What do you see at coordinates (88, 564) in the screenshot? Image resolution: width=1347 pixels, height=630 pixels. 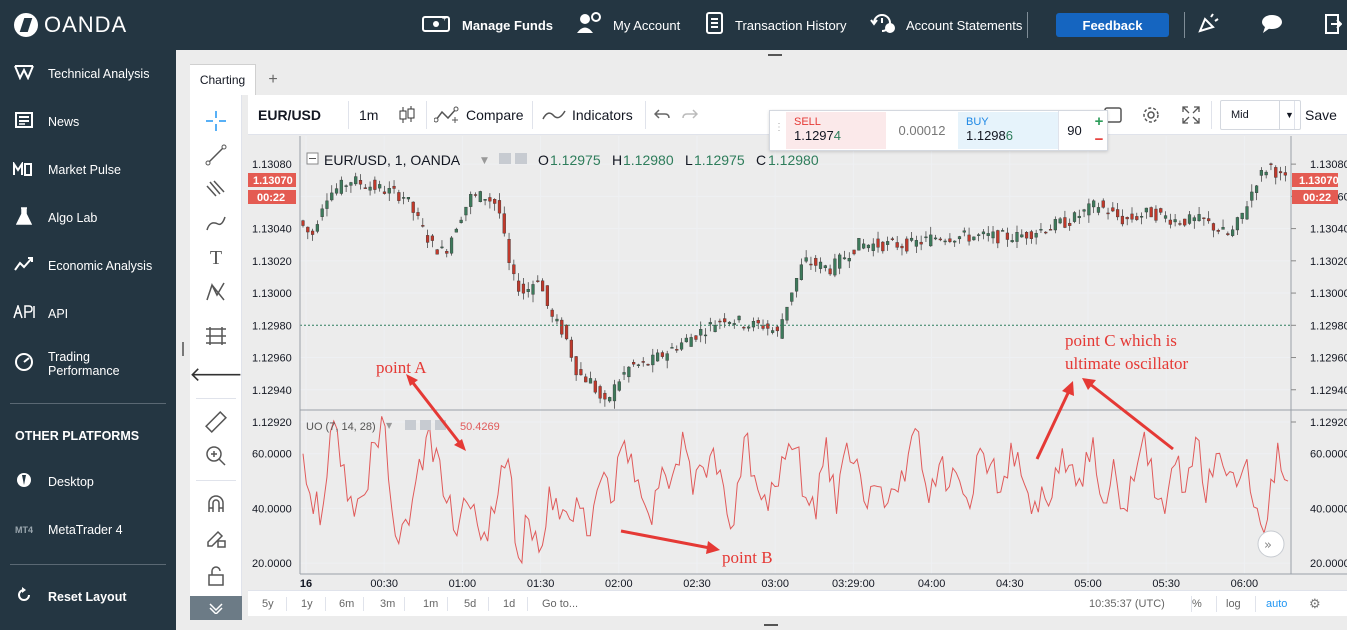 I see `sidebar-divider` at bounding box center [88, 564].